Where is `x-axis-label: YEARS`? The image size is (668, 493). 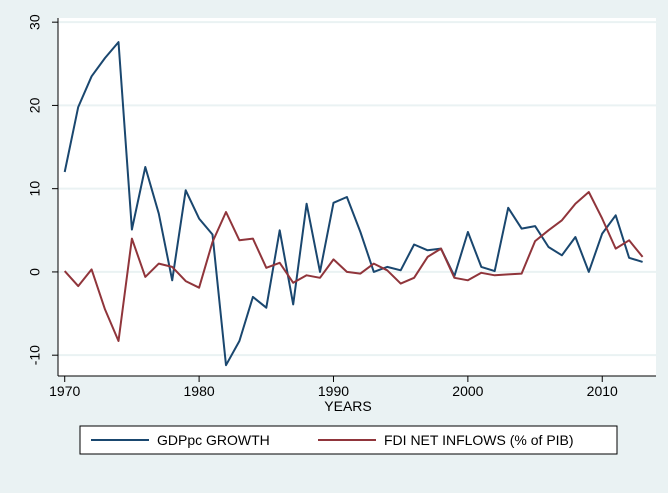 x-axis-label: YEARS is located at coordinates (347, 406).